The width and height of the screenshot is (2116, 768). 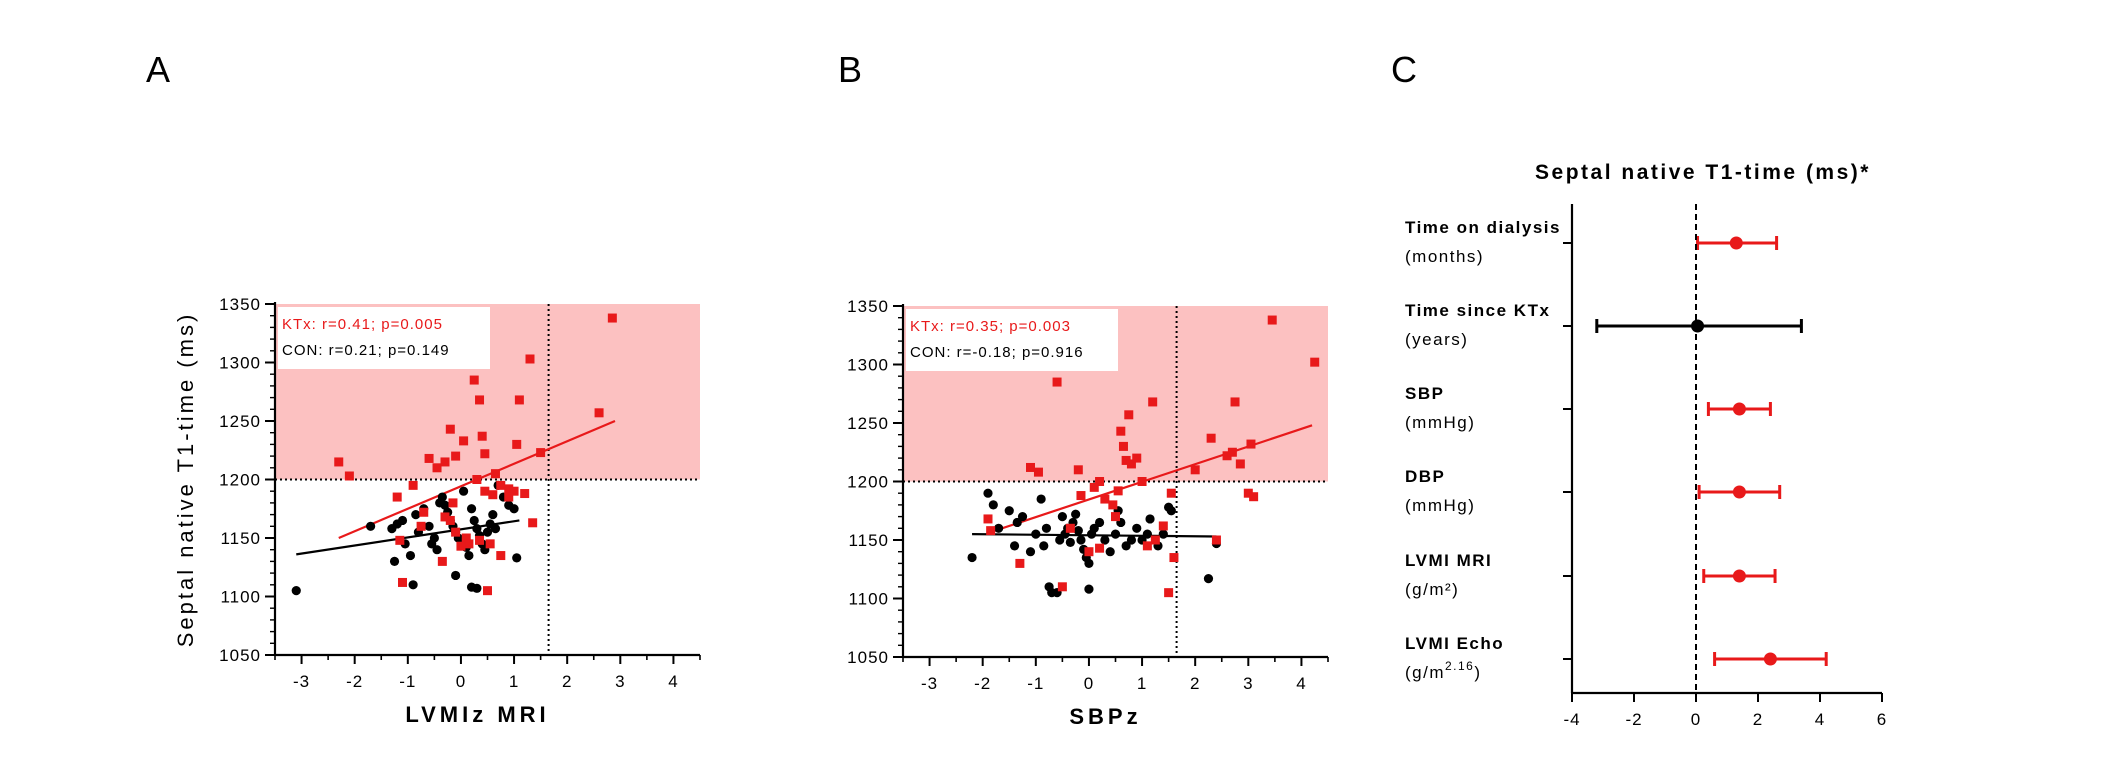 I want to click on panel-letter-a: A, so click(x=158, y=69).